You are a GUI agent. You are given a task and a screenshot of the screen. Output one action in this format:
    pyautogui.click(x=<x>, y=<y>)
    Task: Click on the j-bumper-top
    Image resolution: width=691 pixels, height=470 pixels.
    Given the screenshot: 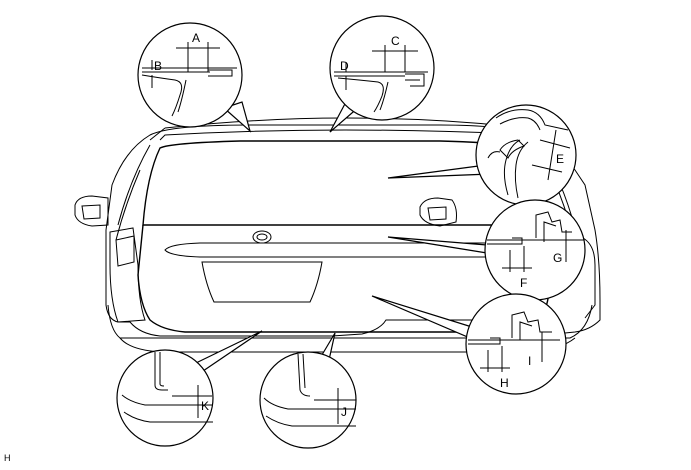 What is the action you would take?
    pyautogui.click(x=309, y=403)
    